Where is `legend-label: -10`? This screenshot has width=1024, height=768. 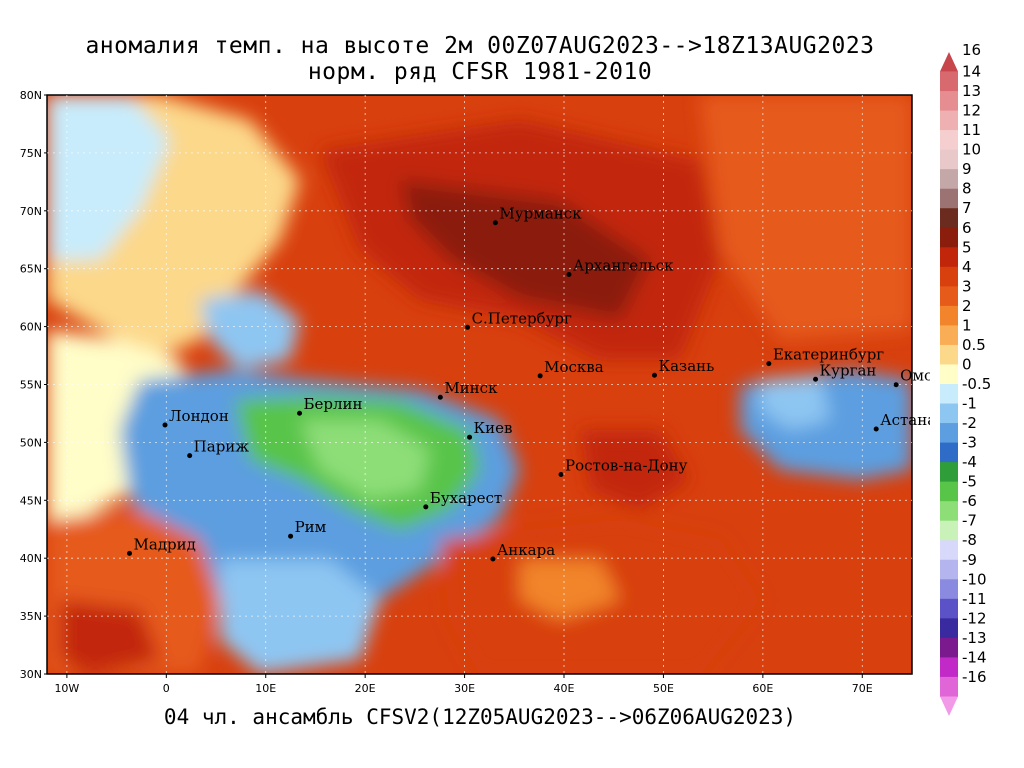 legend-label: -10 is located at coordinates (974, 579).